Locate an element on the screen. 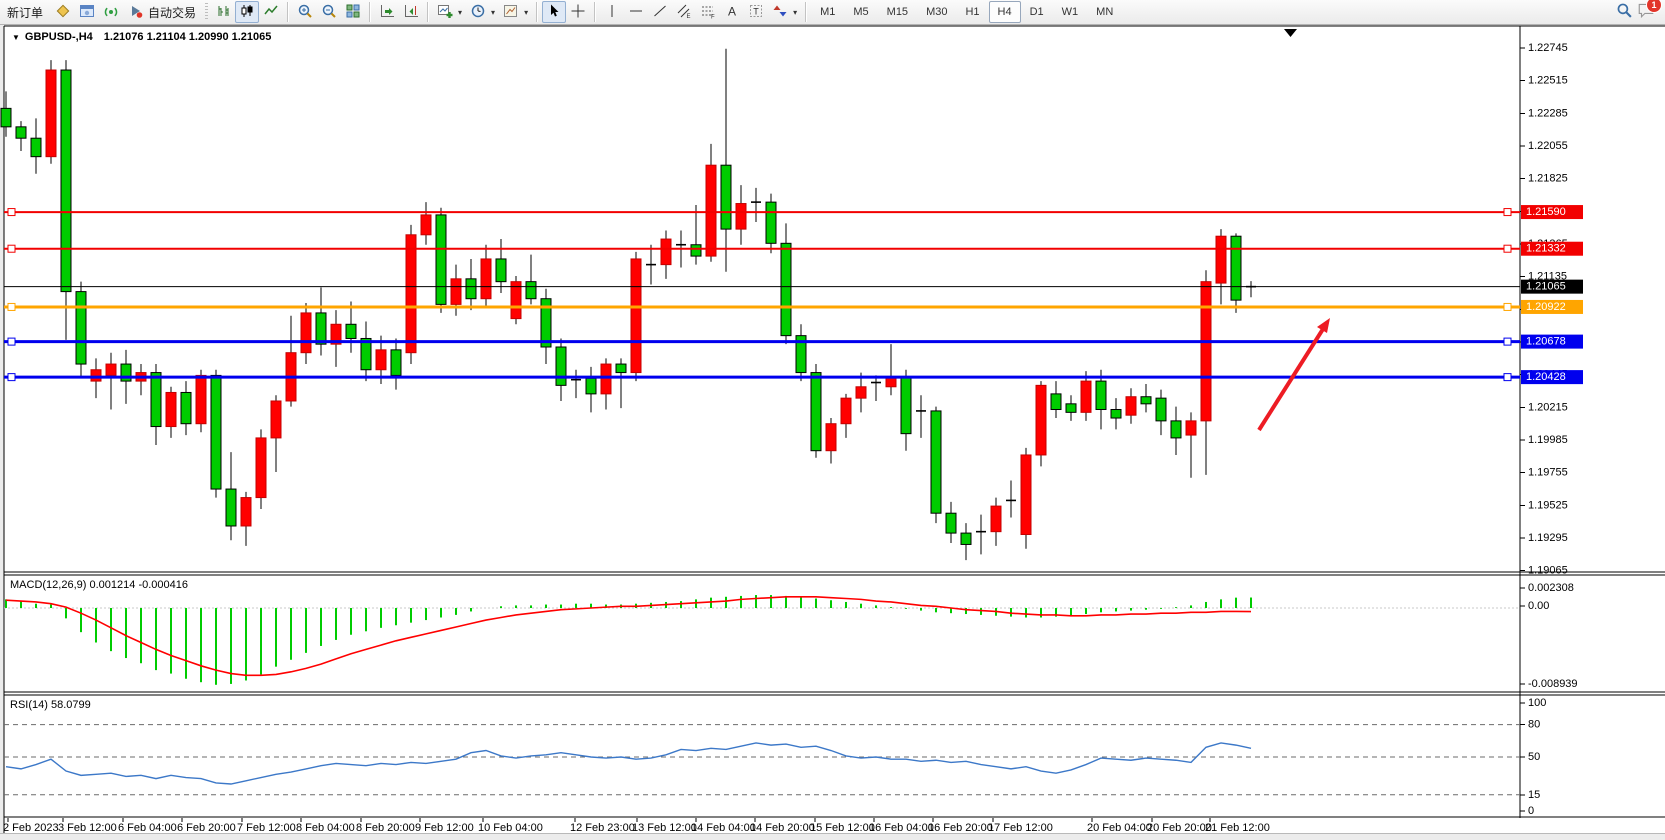 This screenshot has height=840, width=1665. zoom-out-button is located at coordinates (329, 12).